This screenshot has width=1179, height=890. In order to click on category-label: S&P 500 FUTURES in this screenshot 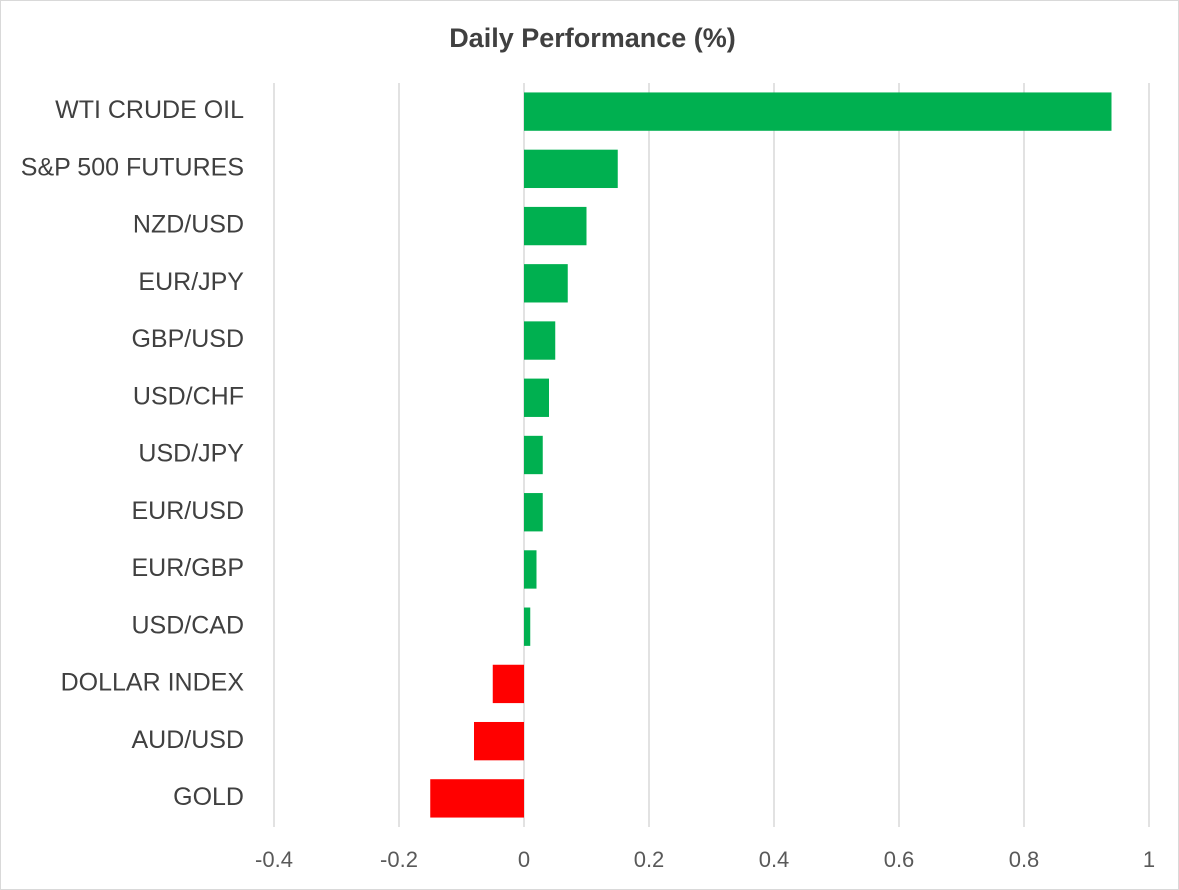, I will do `click(132, 167)`.